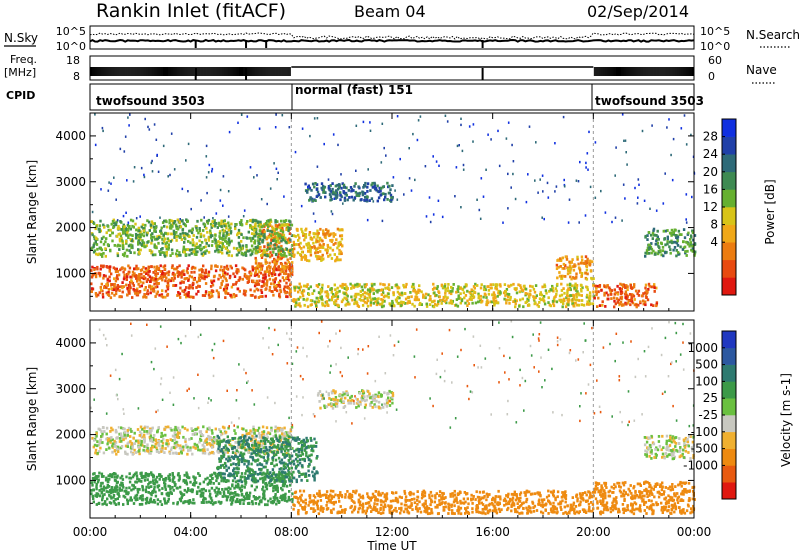  I want to click on cpid-frame, so click(392, 97).